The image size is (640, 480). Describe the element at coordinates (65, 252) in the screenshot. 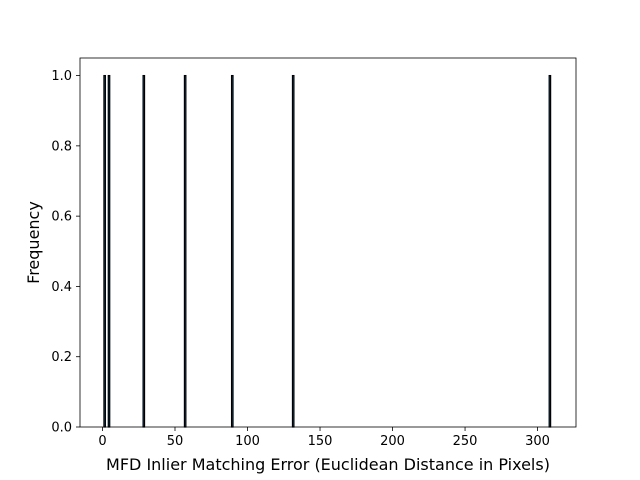

I see `y-axis-ticks: 0.0 0.2 0.4 0.6 0.8 1.0` at that location.